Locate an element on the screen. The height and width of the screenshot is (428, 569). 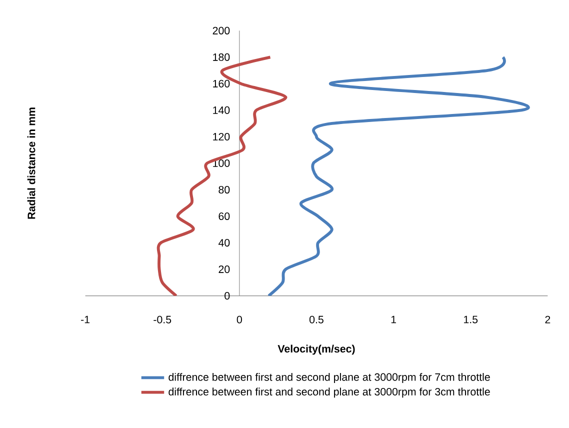
y-tick-label: 120 is located at coordinates (221, 137).